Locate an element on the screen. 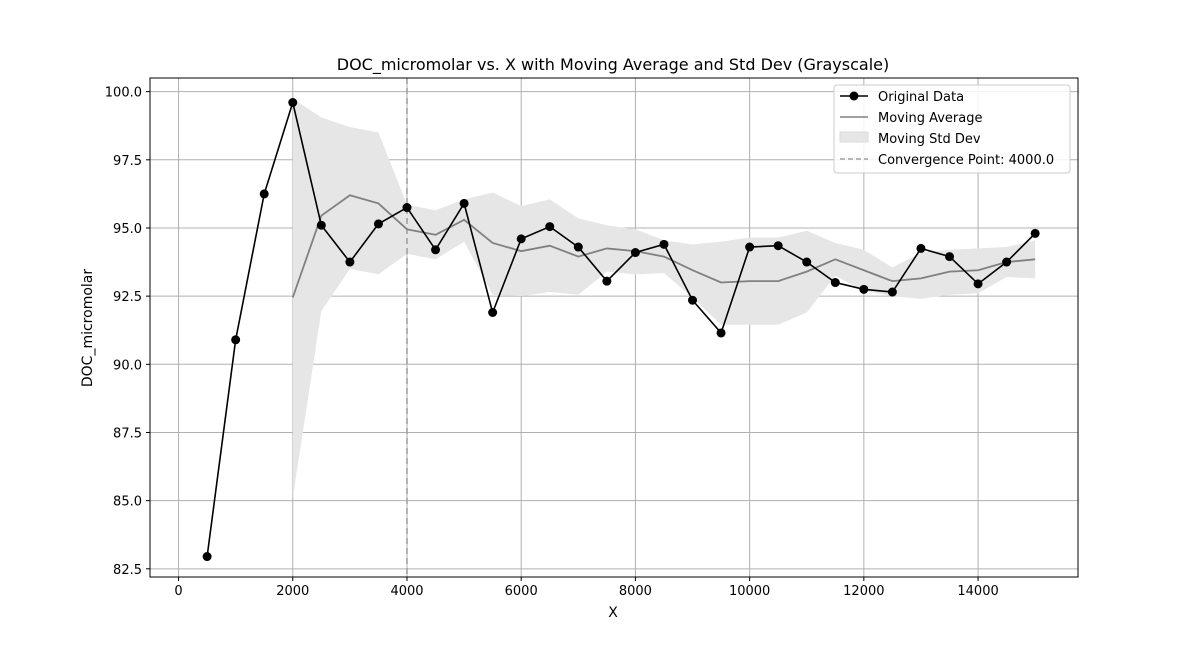 The width and height of the screenshot is (1198, 648). x-tick-label: 6000 is located at coordinates (521, 591).